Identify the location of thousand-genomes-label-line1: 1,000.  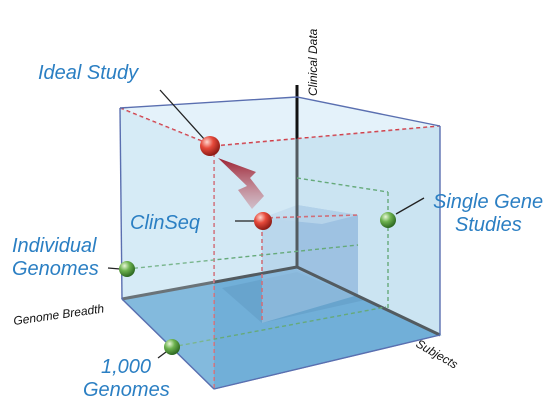
(126, 367).